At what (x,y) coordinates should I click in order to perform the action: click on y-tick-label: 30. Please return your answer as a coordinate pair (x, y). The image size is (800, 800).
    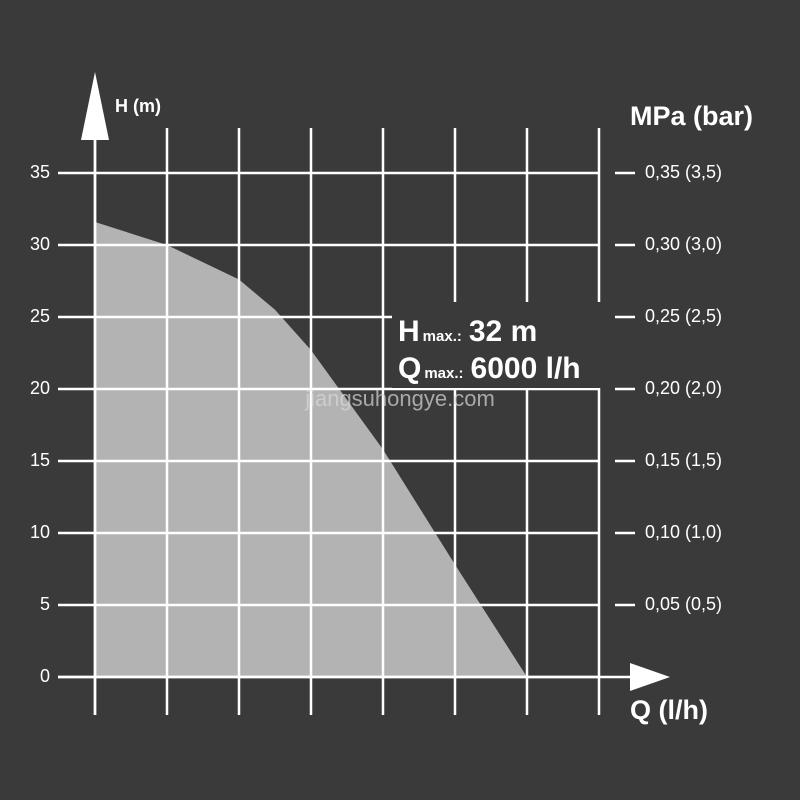
    Looking at the image, I should click on (40, 244).